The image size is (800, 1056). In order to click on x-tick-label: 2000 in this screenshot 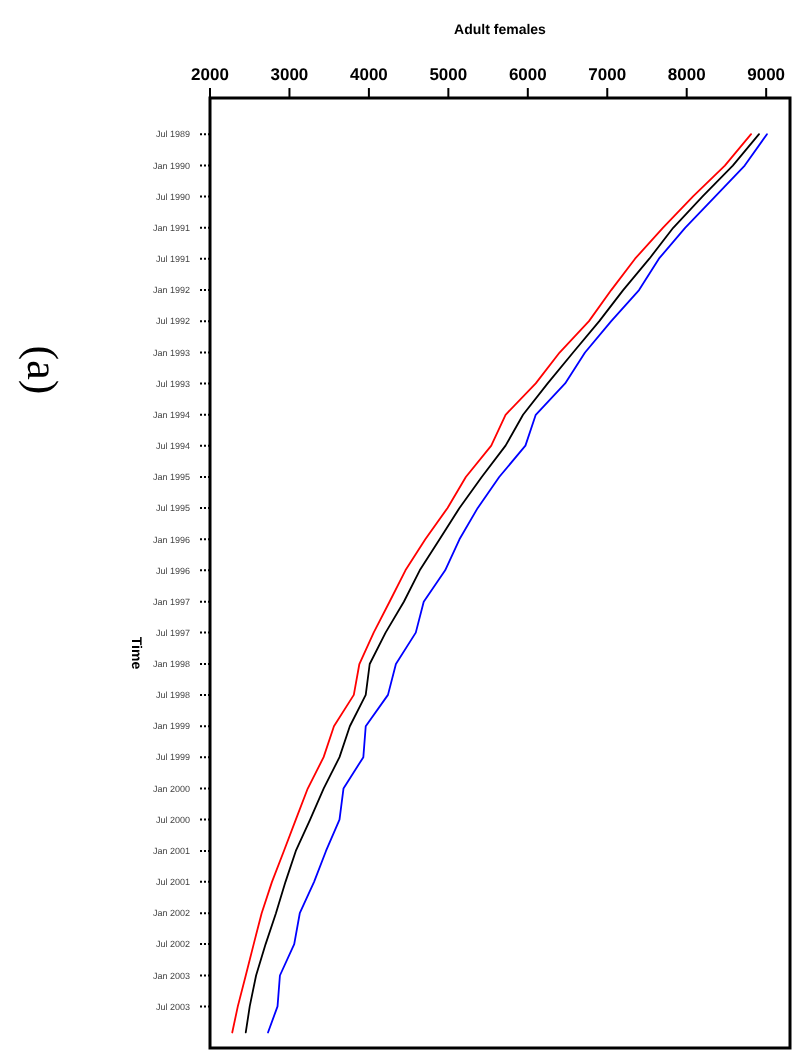, I will do `click(210, 74)`.